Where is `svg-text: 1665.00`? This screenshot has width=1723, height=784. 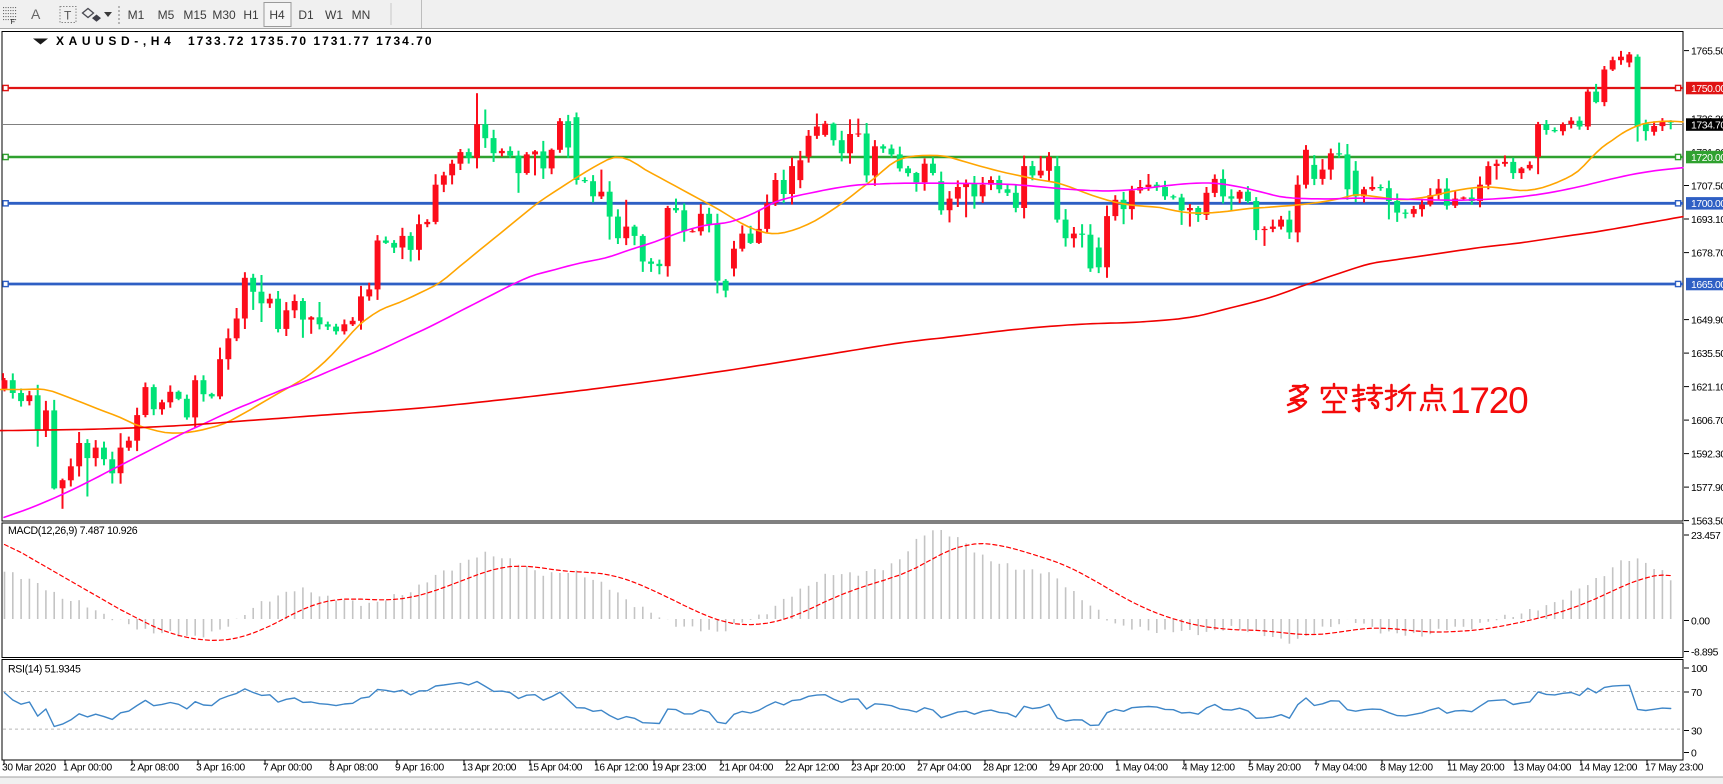 svg-text: 1665.00 is located at coordinates (1707, 285).